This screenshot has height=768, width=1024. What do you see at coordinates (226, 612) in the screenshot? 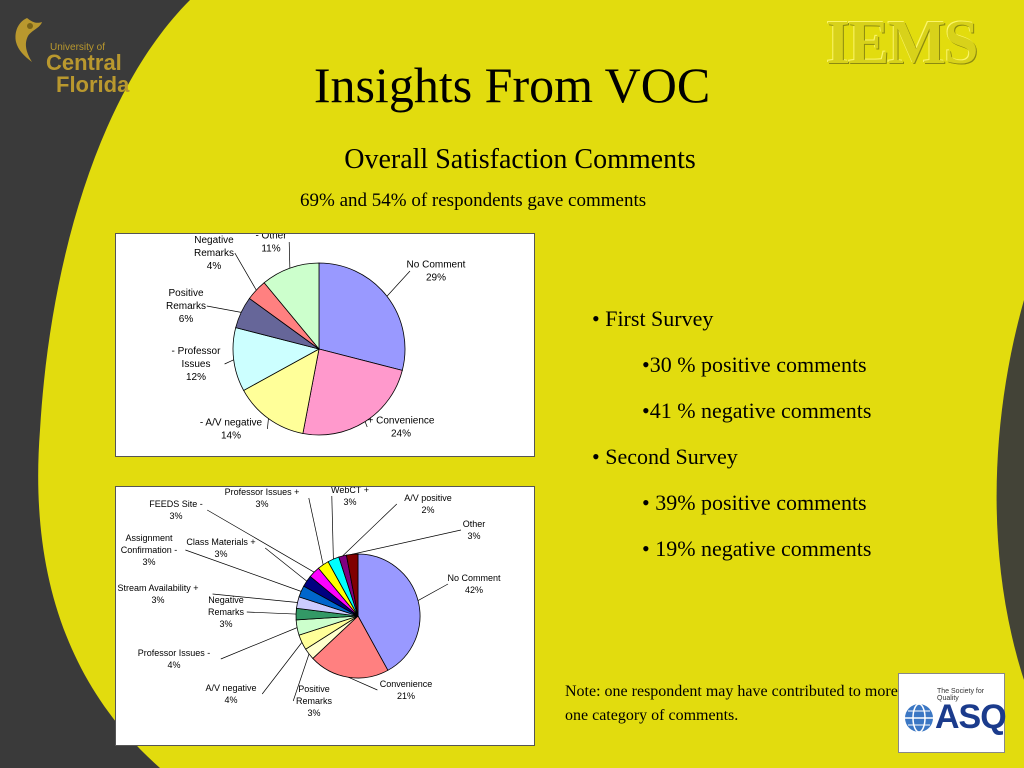
I see `slice-label-2-6: Negative Remarks 3%` at bounding box center [226, 612].